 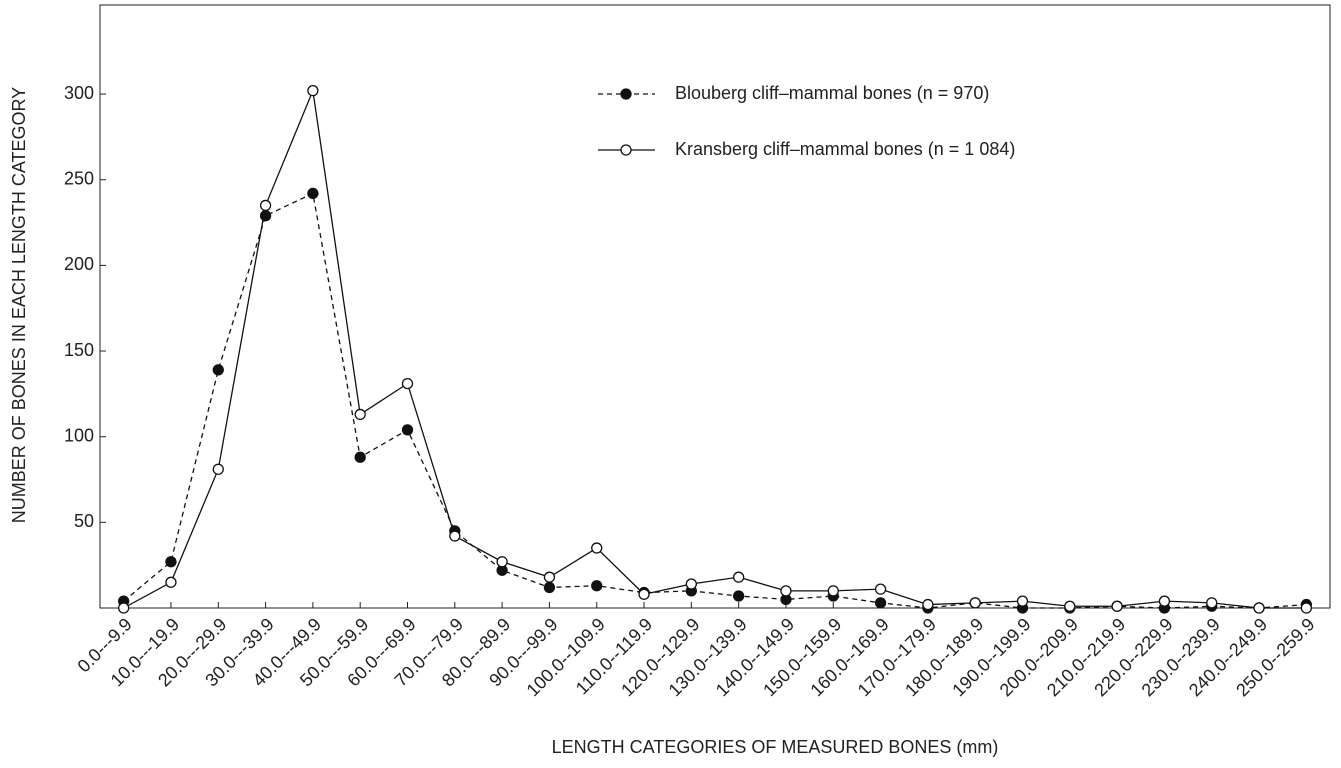 What do you see at coordinates (79, 435) in the screenshot?
I see `y-tick-label: 100` at bounding box center [79, 435].